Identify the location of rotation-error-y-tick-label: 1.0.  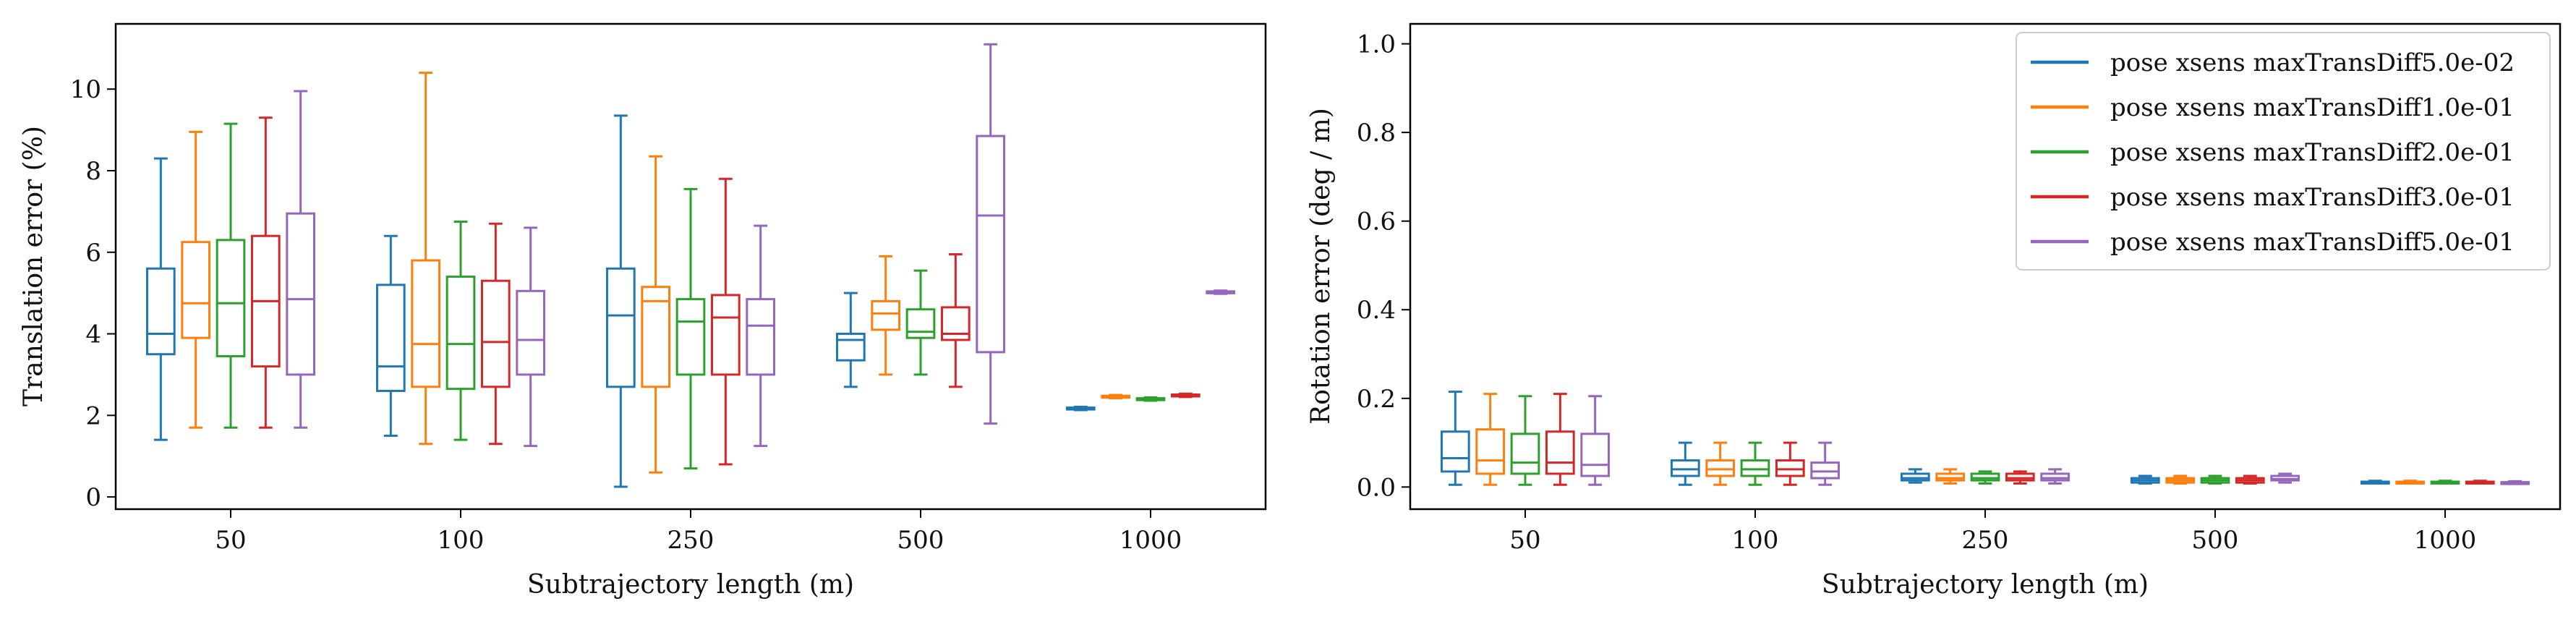
(1376, 44).